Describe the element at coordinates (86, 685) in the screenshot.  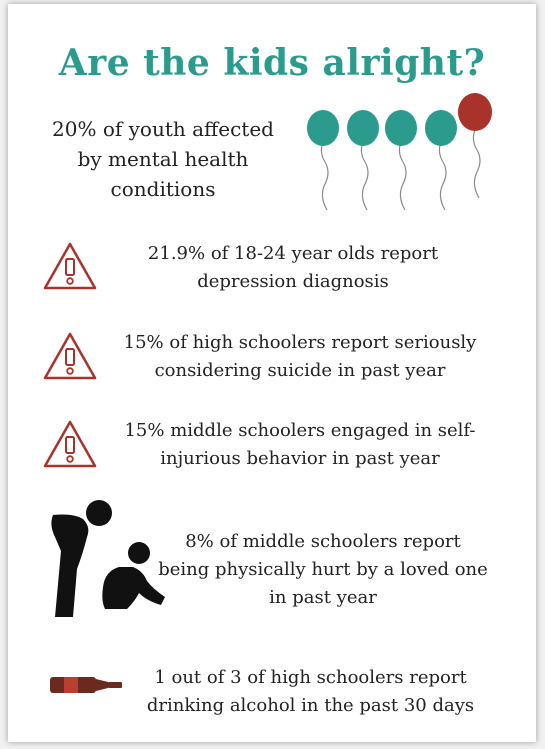
I see `bottle-icon` at that location.